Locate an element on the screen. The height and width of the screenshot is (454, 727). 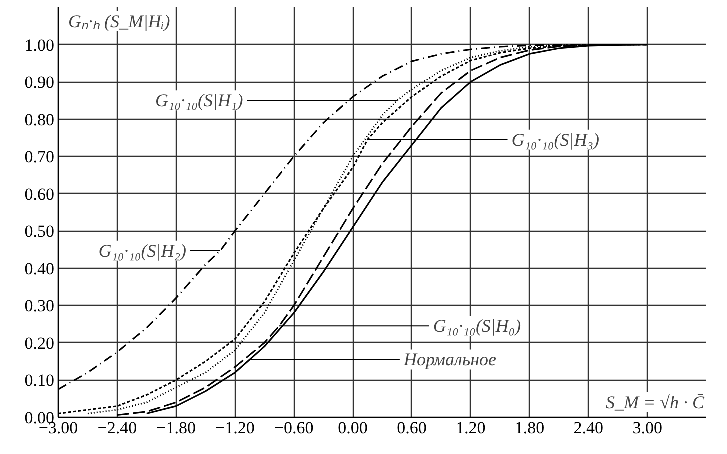
y-tick-label: 0.40 is located at coordinates (39, 268).